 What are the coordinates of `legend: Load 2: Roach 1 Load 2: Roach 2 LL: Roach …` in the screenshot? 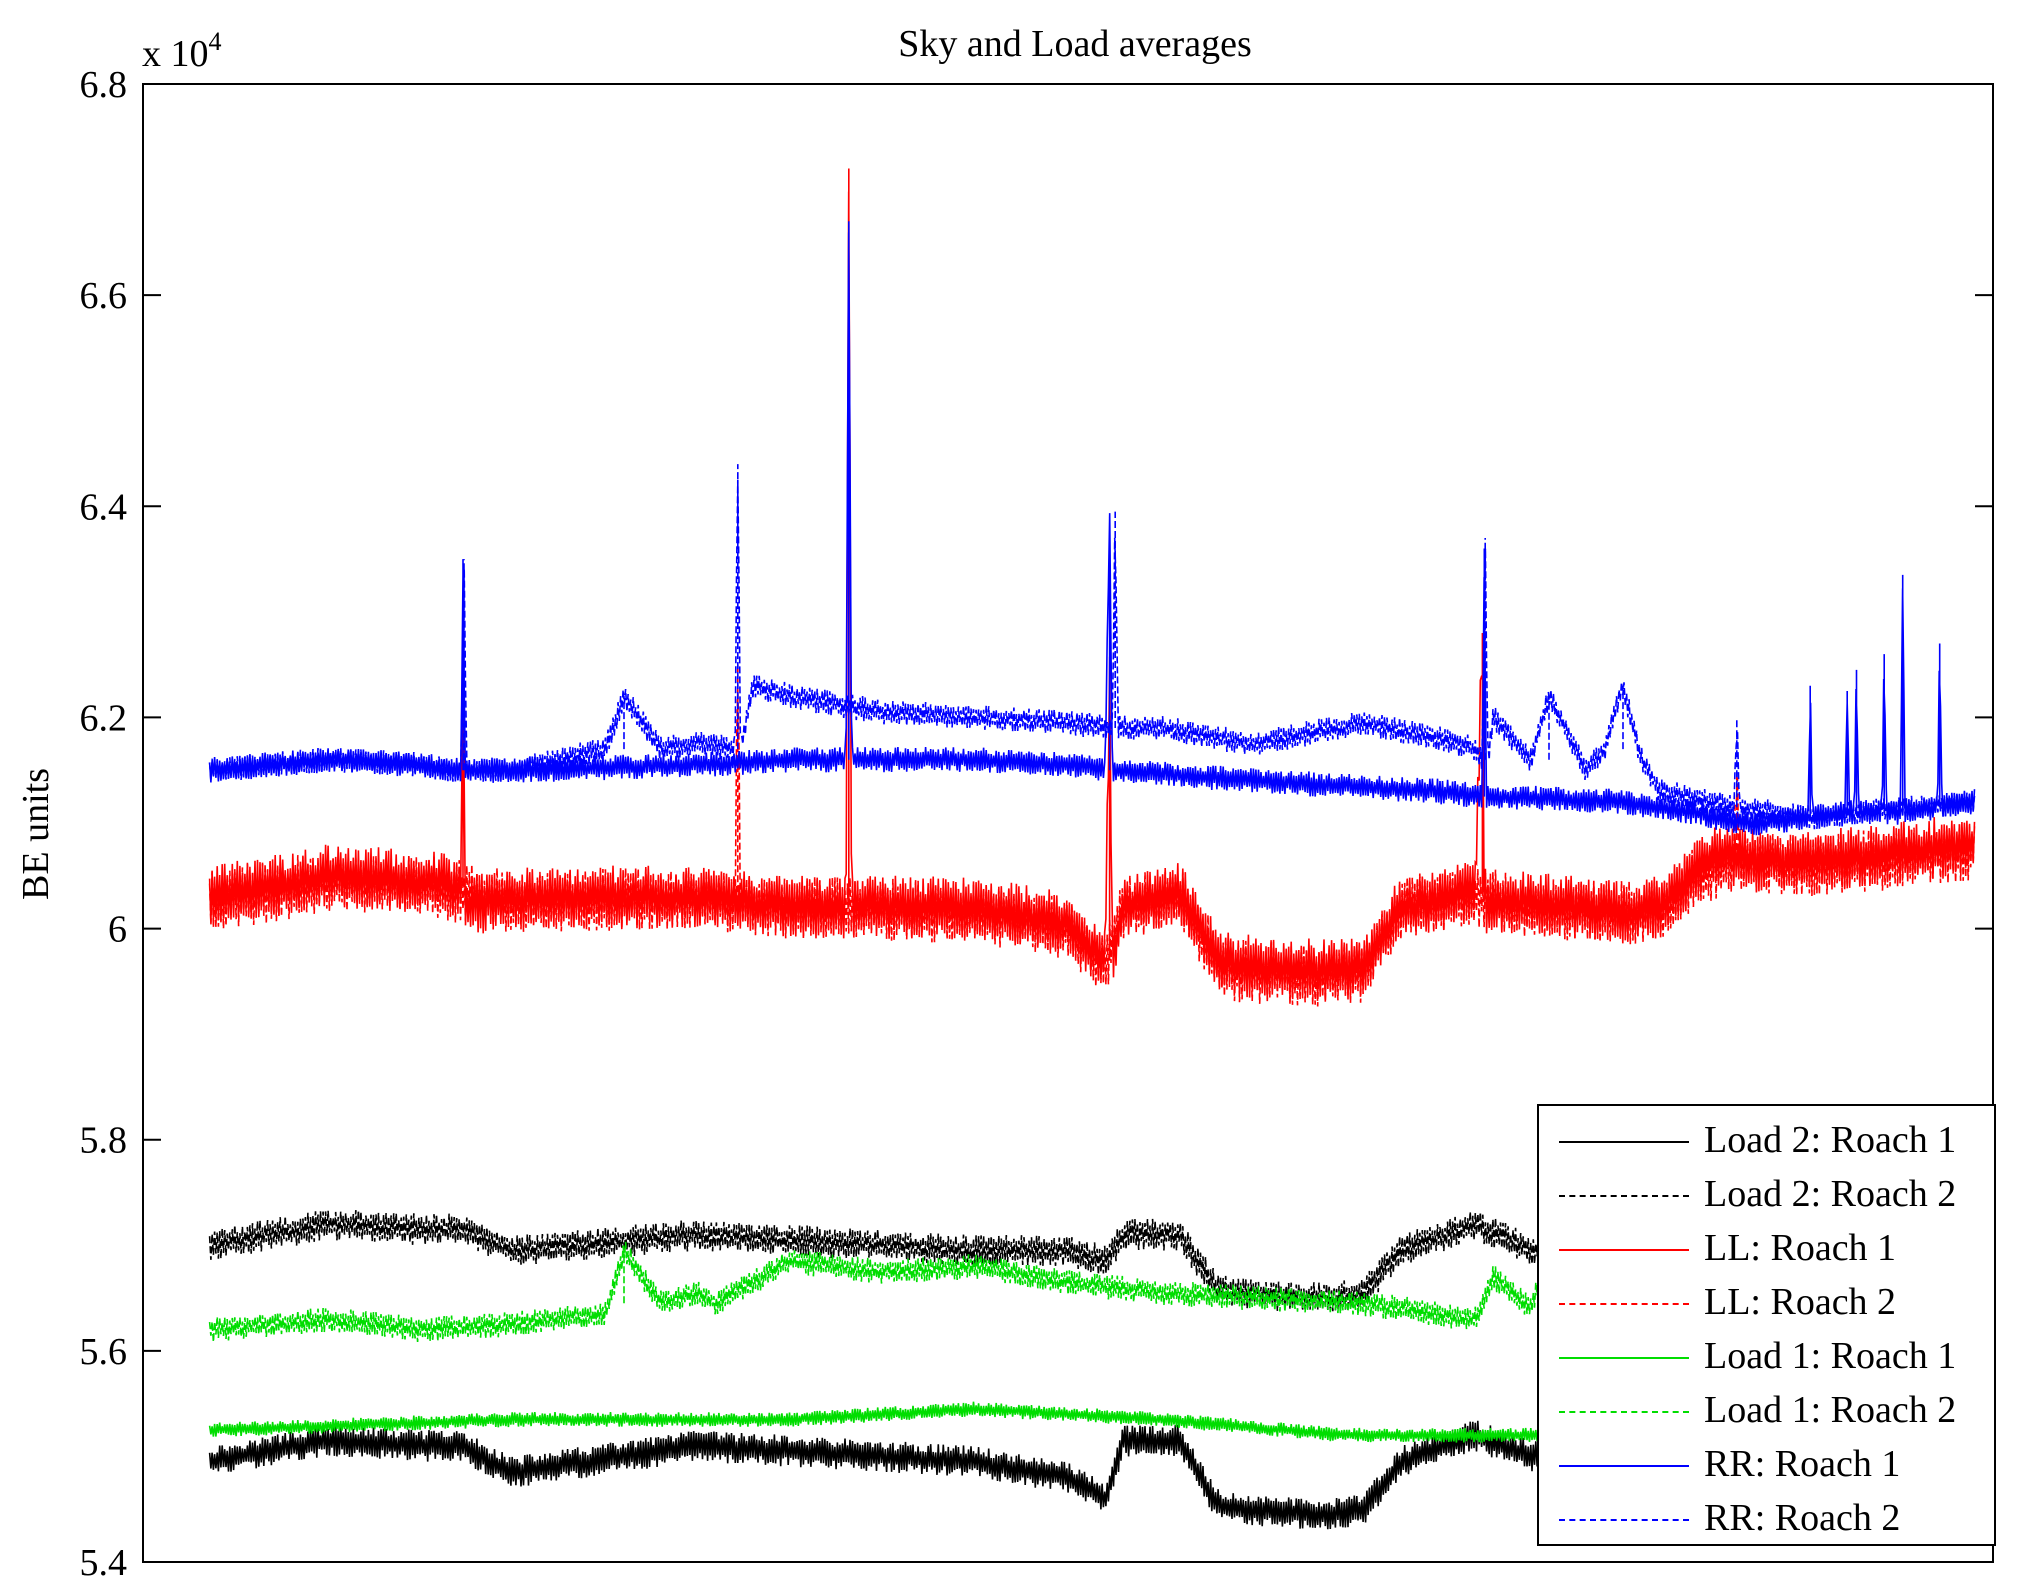 It's located at (1766, 1325).